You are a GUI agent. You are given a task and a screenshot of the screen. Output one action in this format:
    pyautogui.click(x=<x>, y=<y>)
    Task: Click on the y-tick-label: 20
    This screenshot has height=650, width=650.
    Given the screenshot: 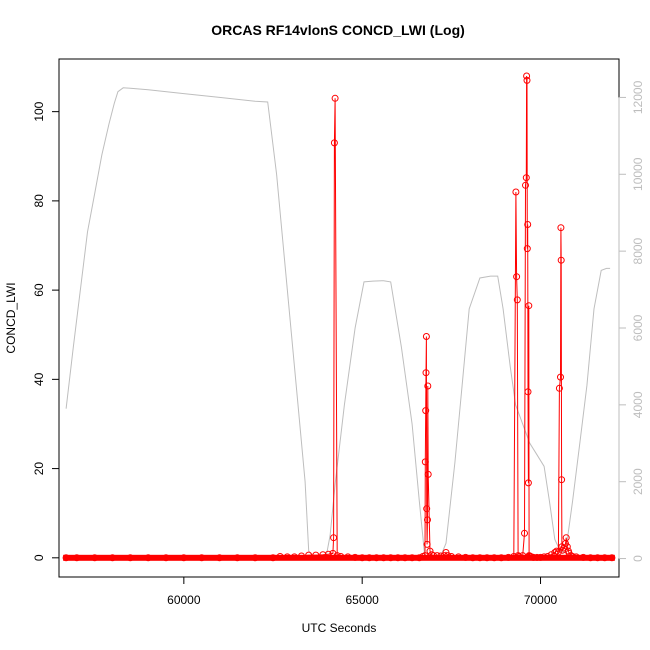 What is the action you would take?
    pyautogui.click(x=39, y=469)
    